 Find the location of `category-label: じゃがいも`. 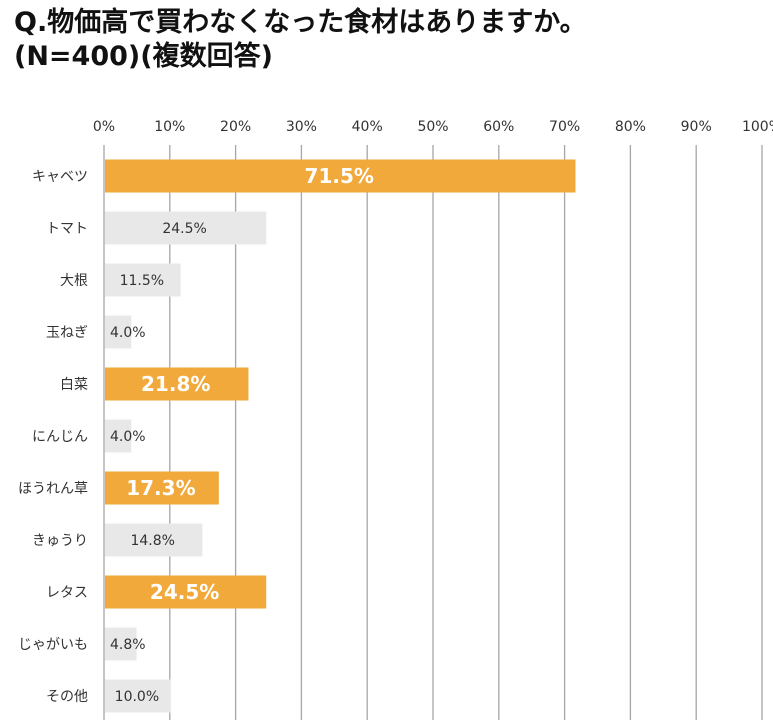

category-label: じゃがいも is located at coordinates (53, 645).